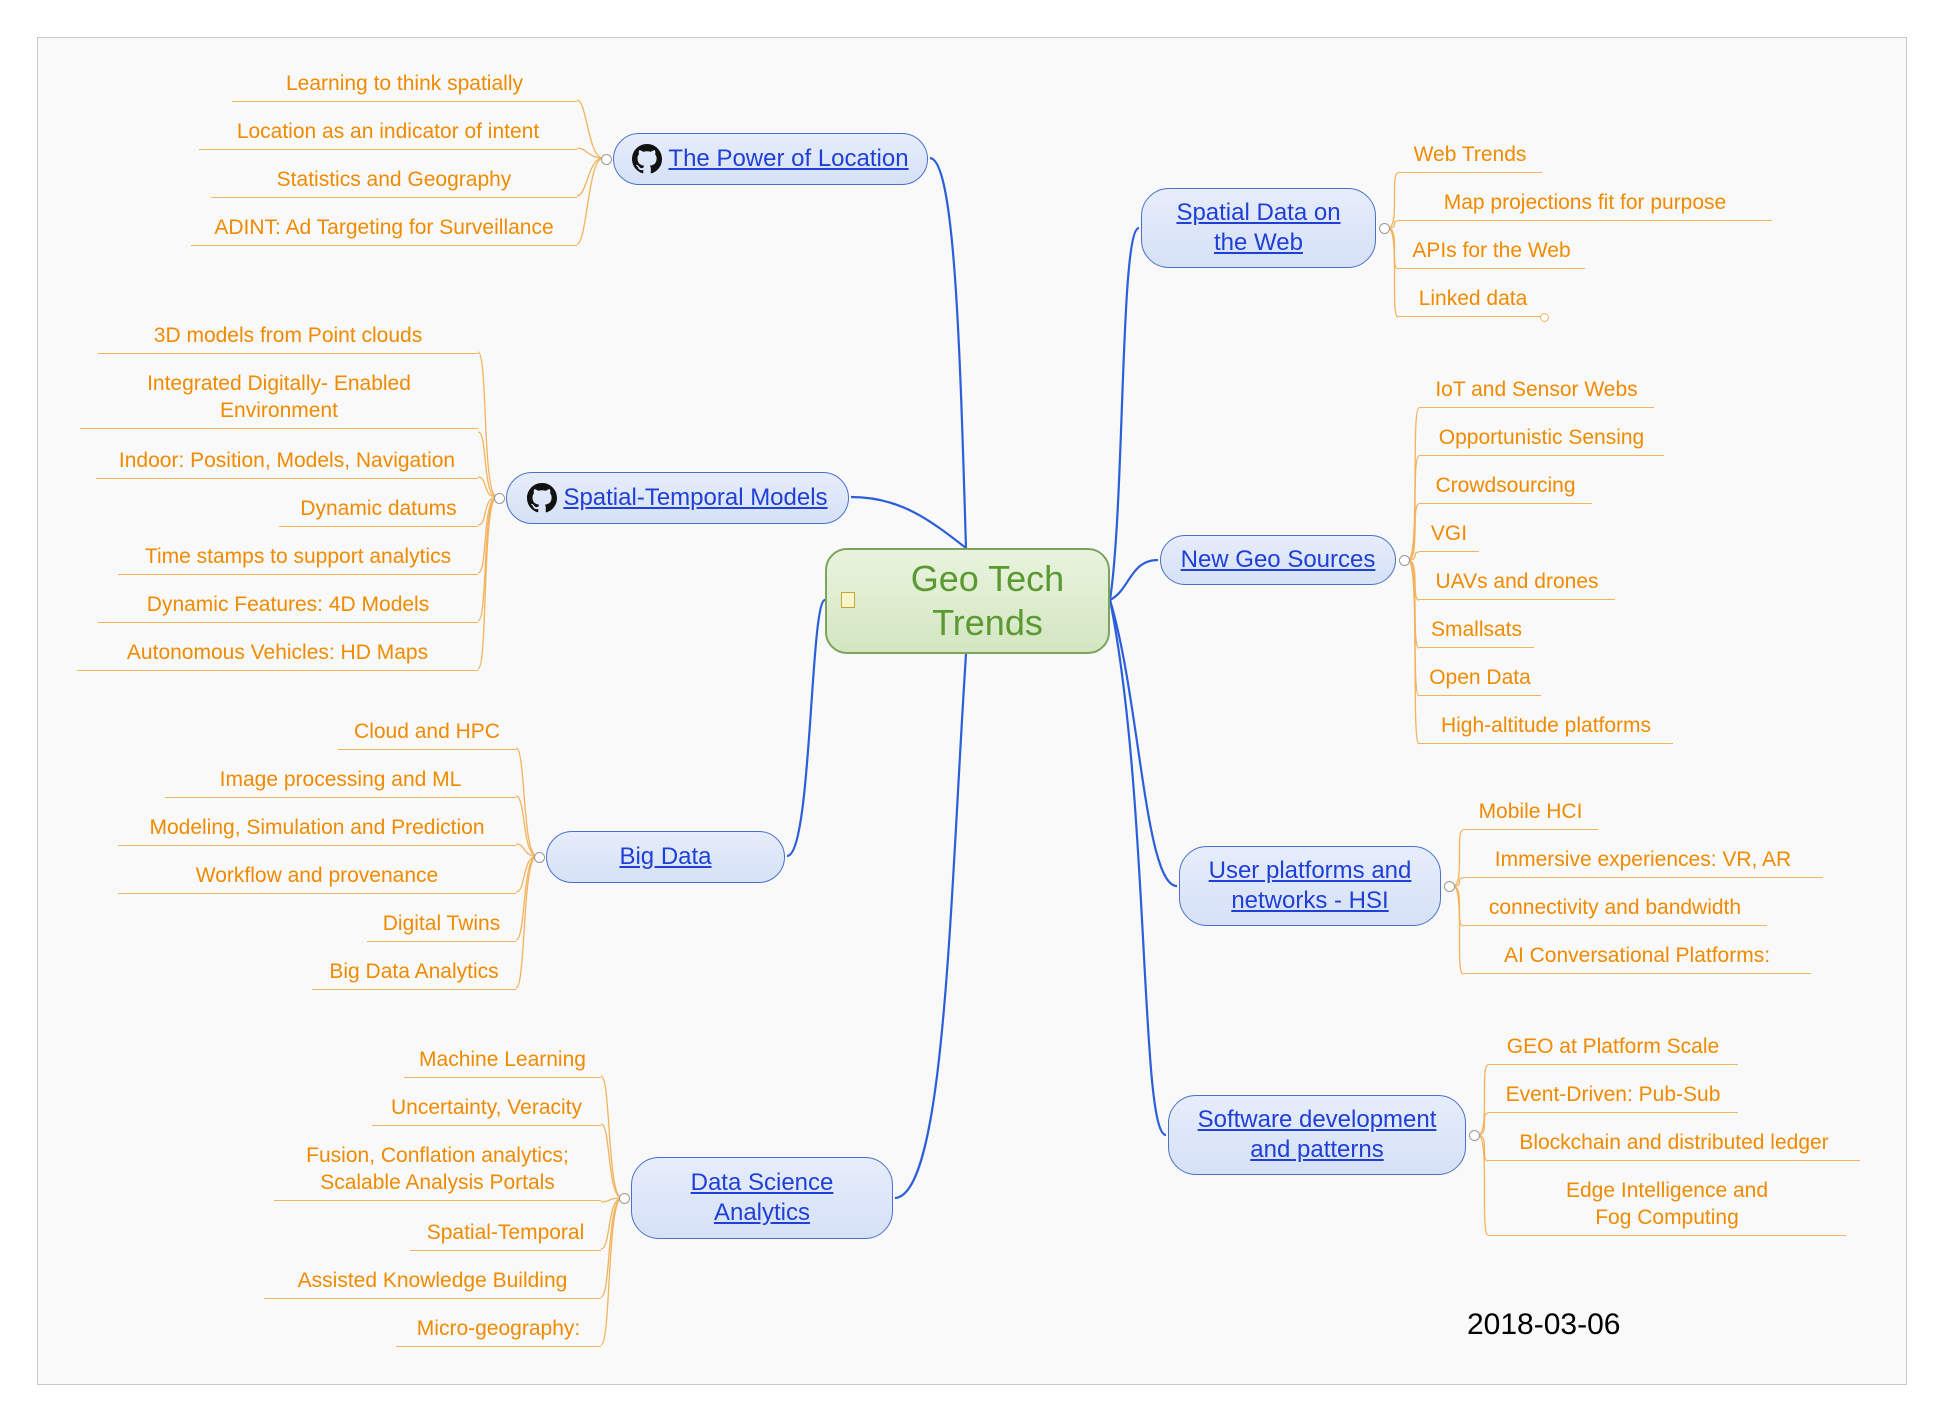 Image resolution: width=1934 pixels, height=1413 pixels. I want to click on topic-label: Spatial-Temporal Models, so click(695, 497).